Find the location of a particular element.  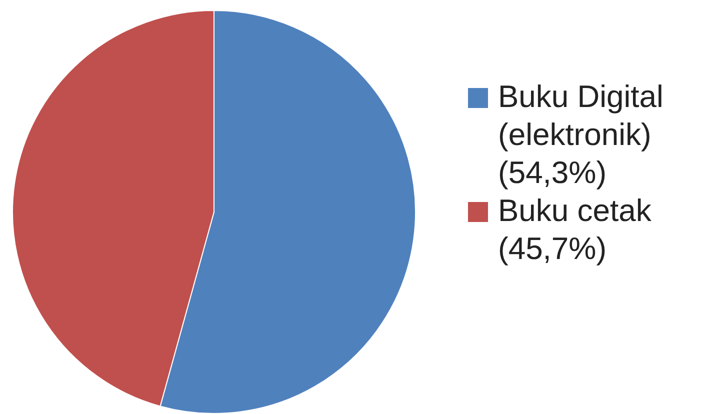

legend-label: Buku Digital (elektronik) (54,3%) is located at coordinates (581, 135).